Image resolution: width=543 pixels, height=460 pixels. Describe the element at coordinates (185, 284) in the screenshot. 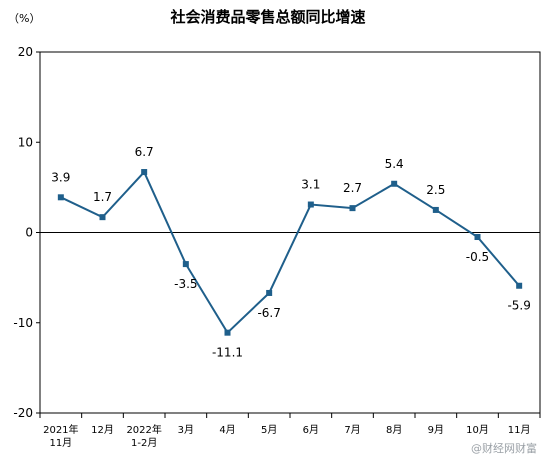

I see `data-label: -3.5` at that location.